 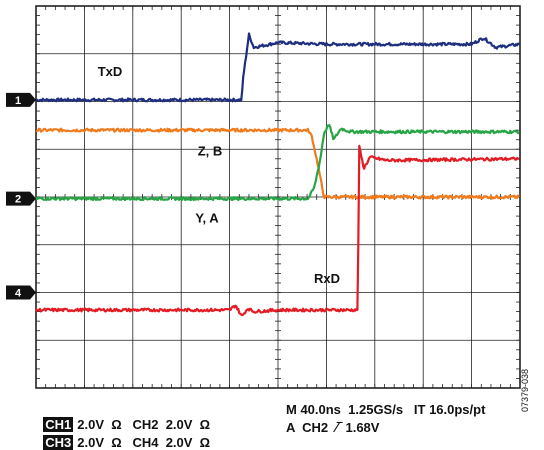 I want to click on trace-label-z-b: Z, B, so click(x=210, y=151).